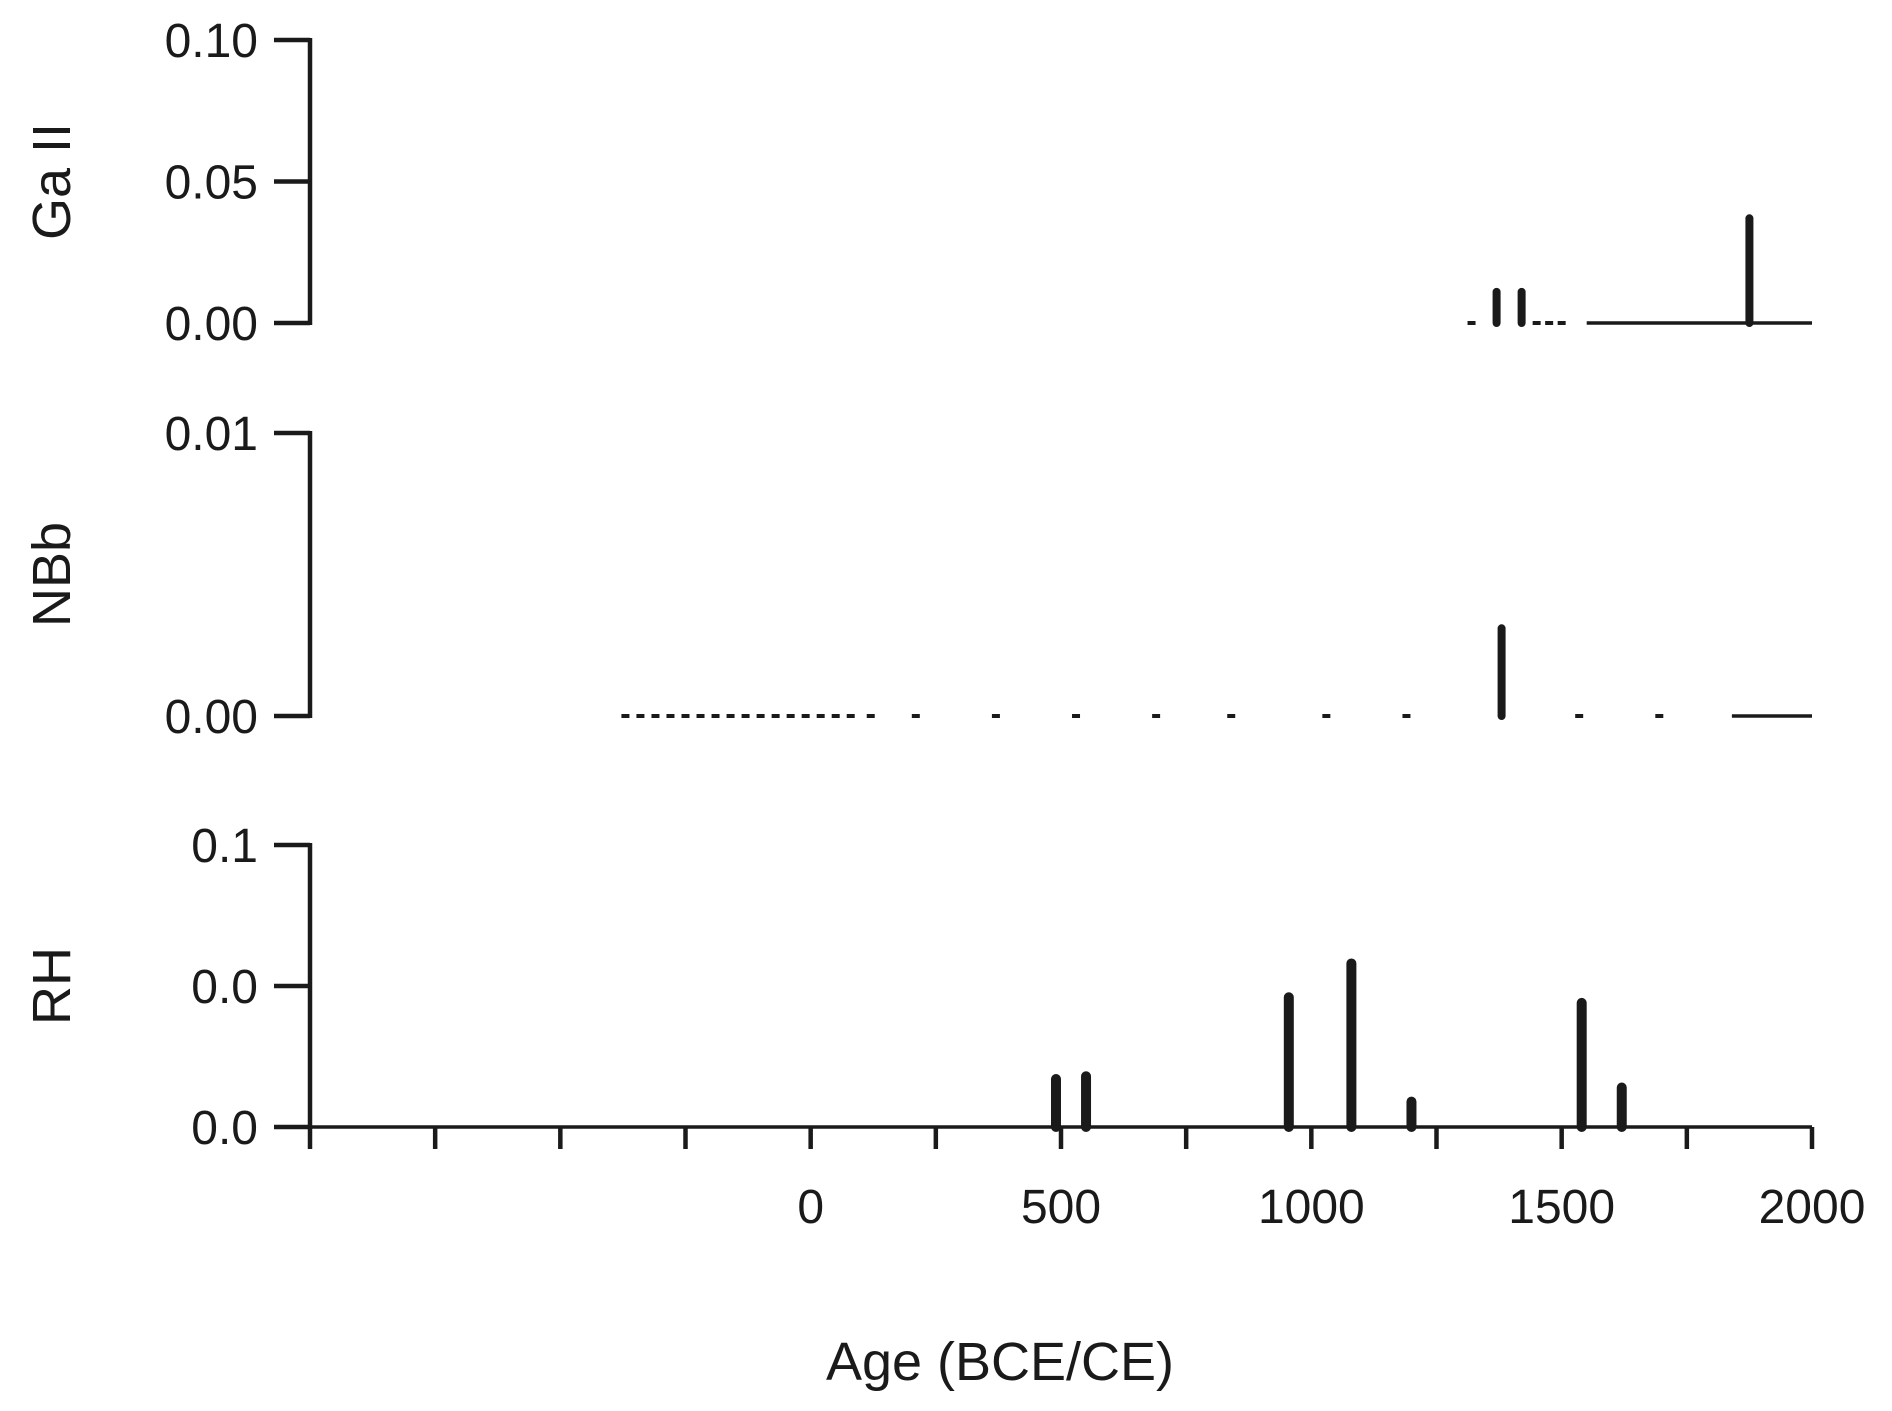 This screenshot has width=1892, height=1411. I want to click on y-tick-label: 0.1, so click(224, 846).